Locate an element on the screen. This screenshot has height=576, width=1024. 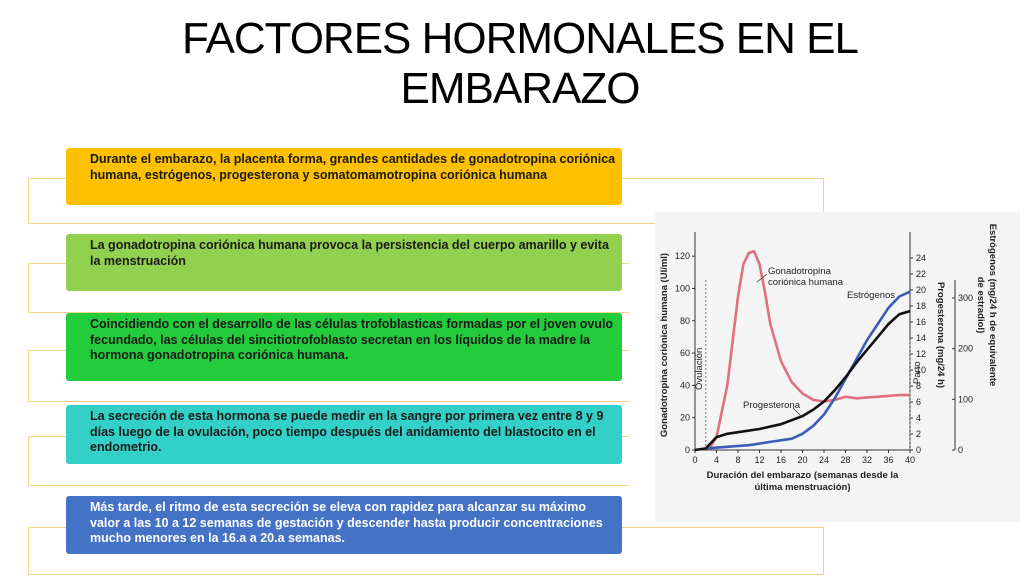
hcg-annotation-line1: Gonadotropina is located at coordinates (800, 271).